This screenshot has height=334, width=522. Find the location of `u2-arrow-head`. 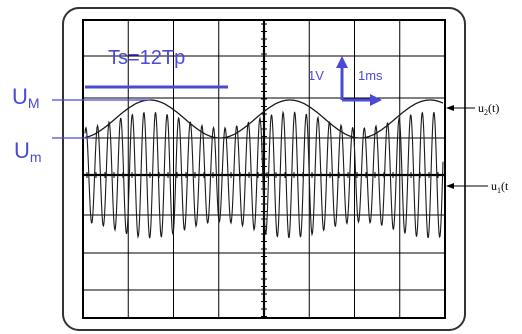

u2-arrow-head is located at coordinates (450, 108).